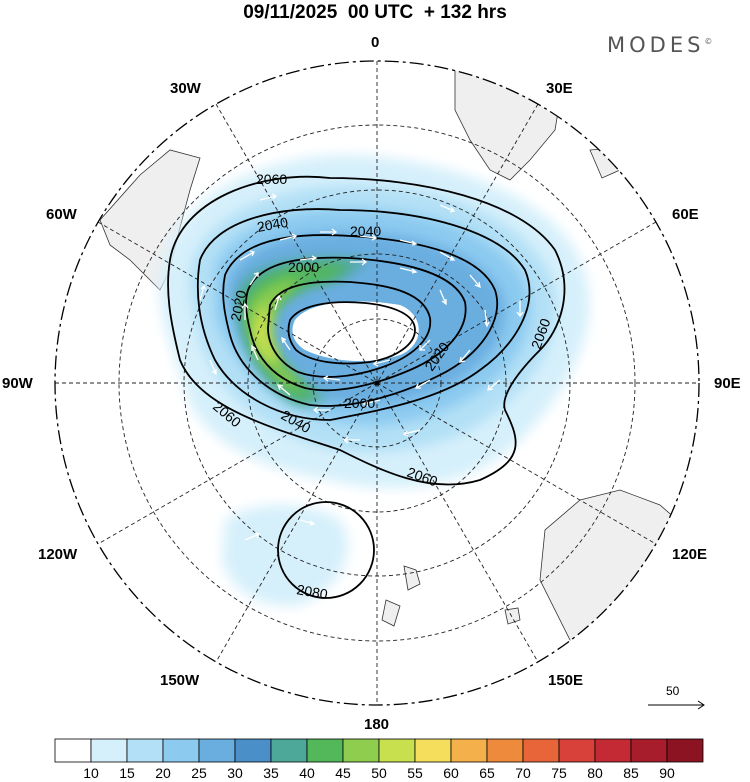 This screenshot has width=750, height=782. What do you see at coordinates (619, 585) in the screenshot?
I see `australia` at bounding box center [619, 585].